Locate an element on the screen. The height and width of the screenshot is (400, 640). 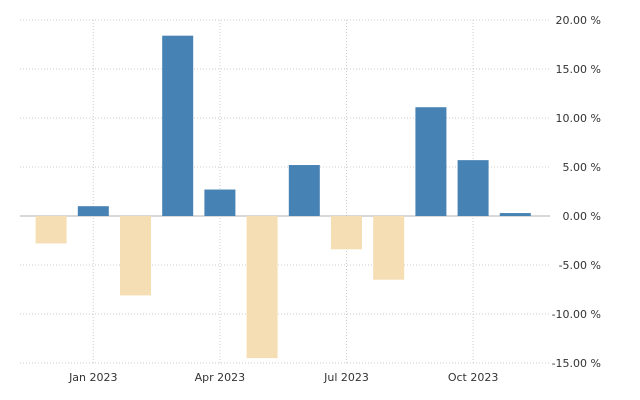
y-tick-label: 15.00 % is located at coordinates (578, 69).